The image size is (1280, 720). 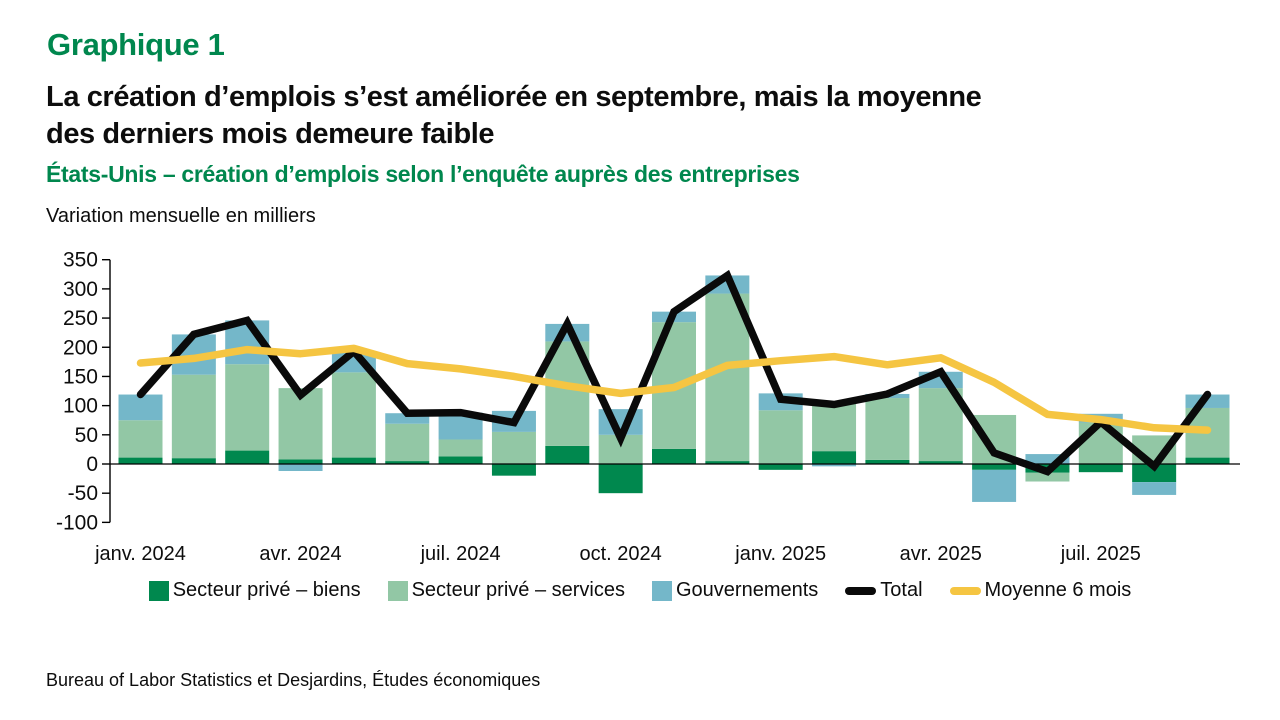 What do you see at coordinates (80, 406) in the screenshot?
I see `y-tick-label: 100` at bounding box center [80, 406].